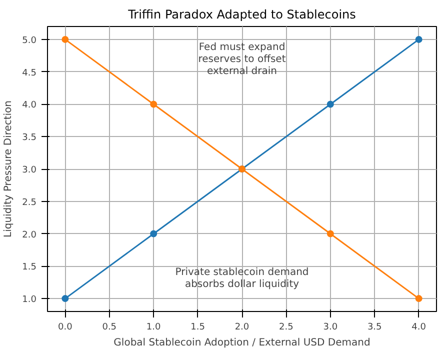 The height and width of the screenshot is (351, 444). Describe the element at coordinates (29, 171) in the screenshot. I see `y-tick-label: 3.0` at that location.